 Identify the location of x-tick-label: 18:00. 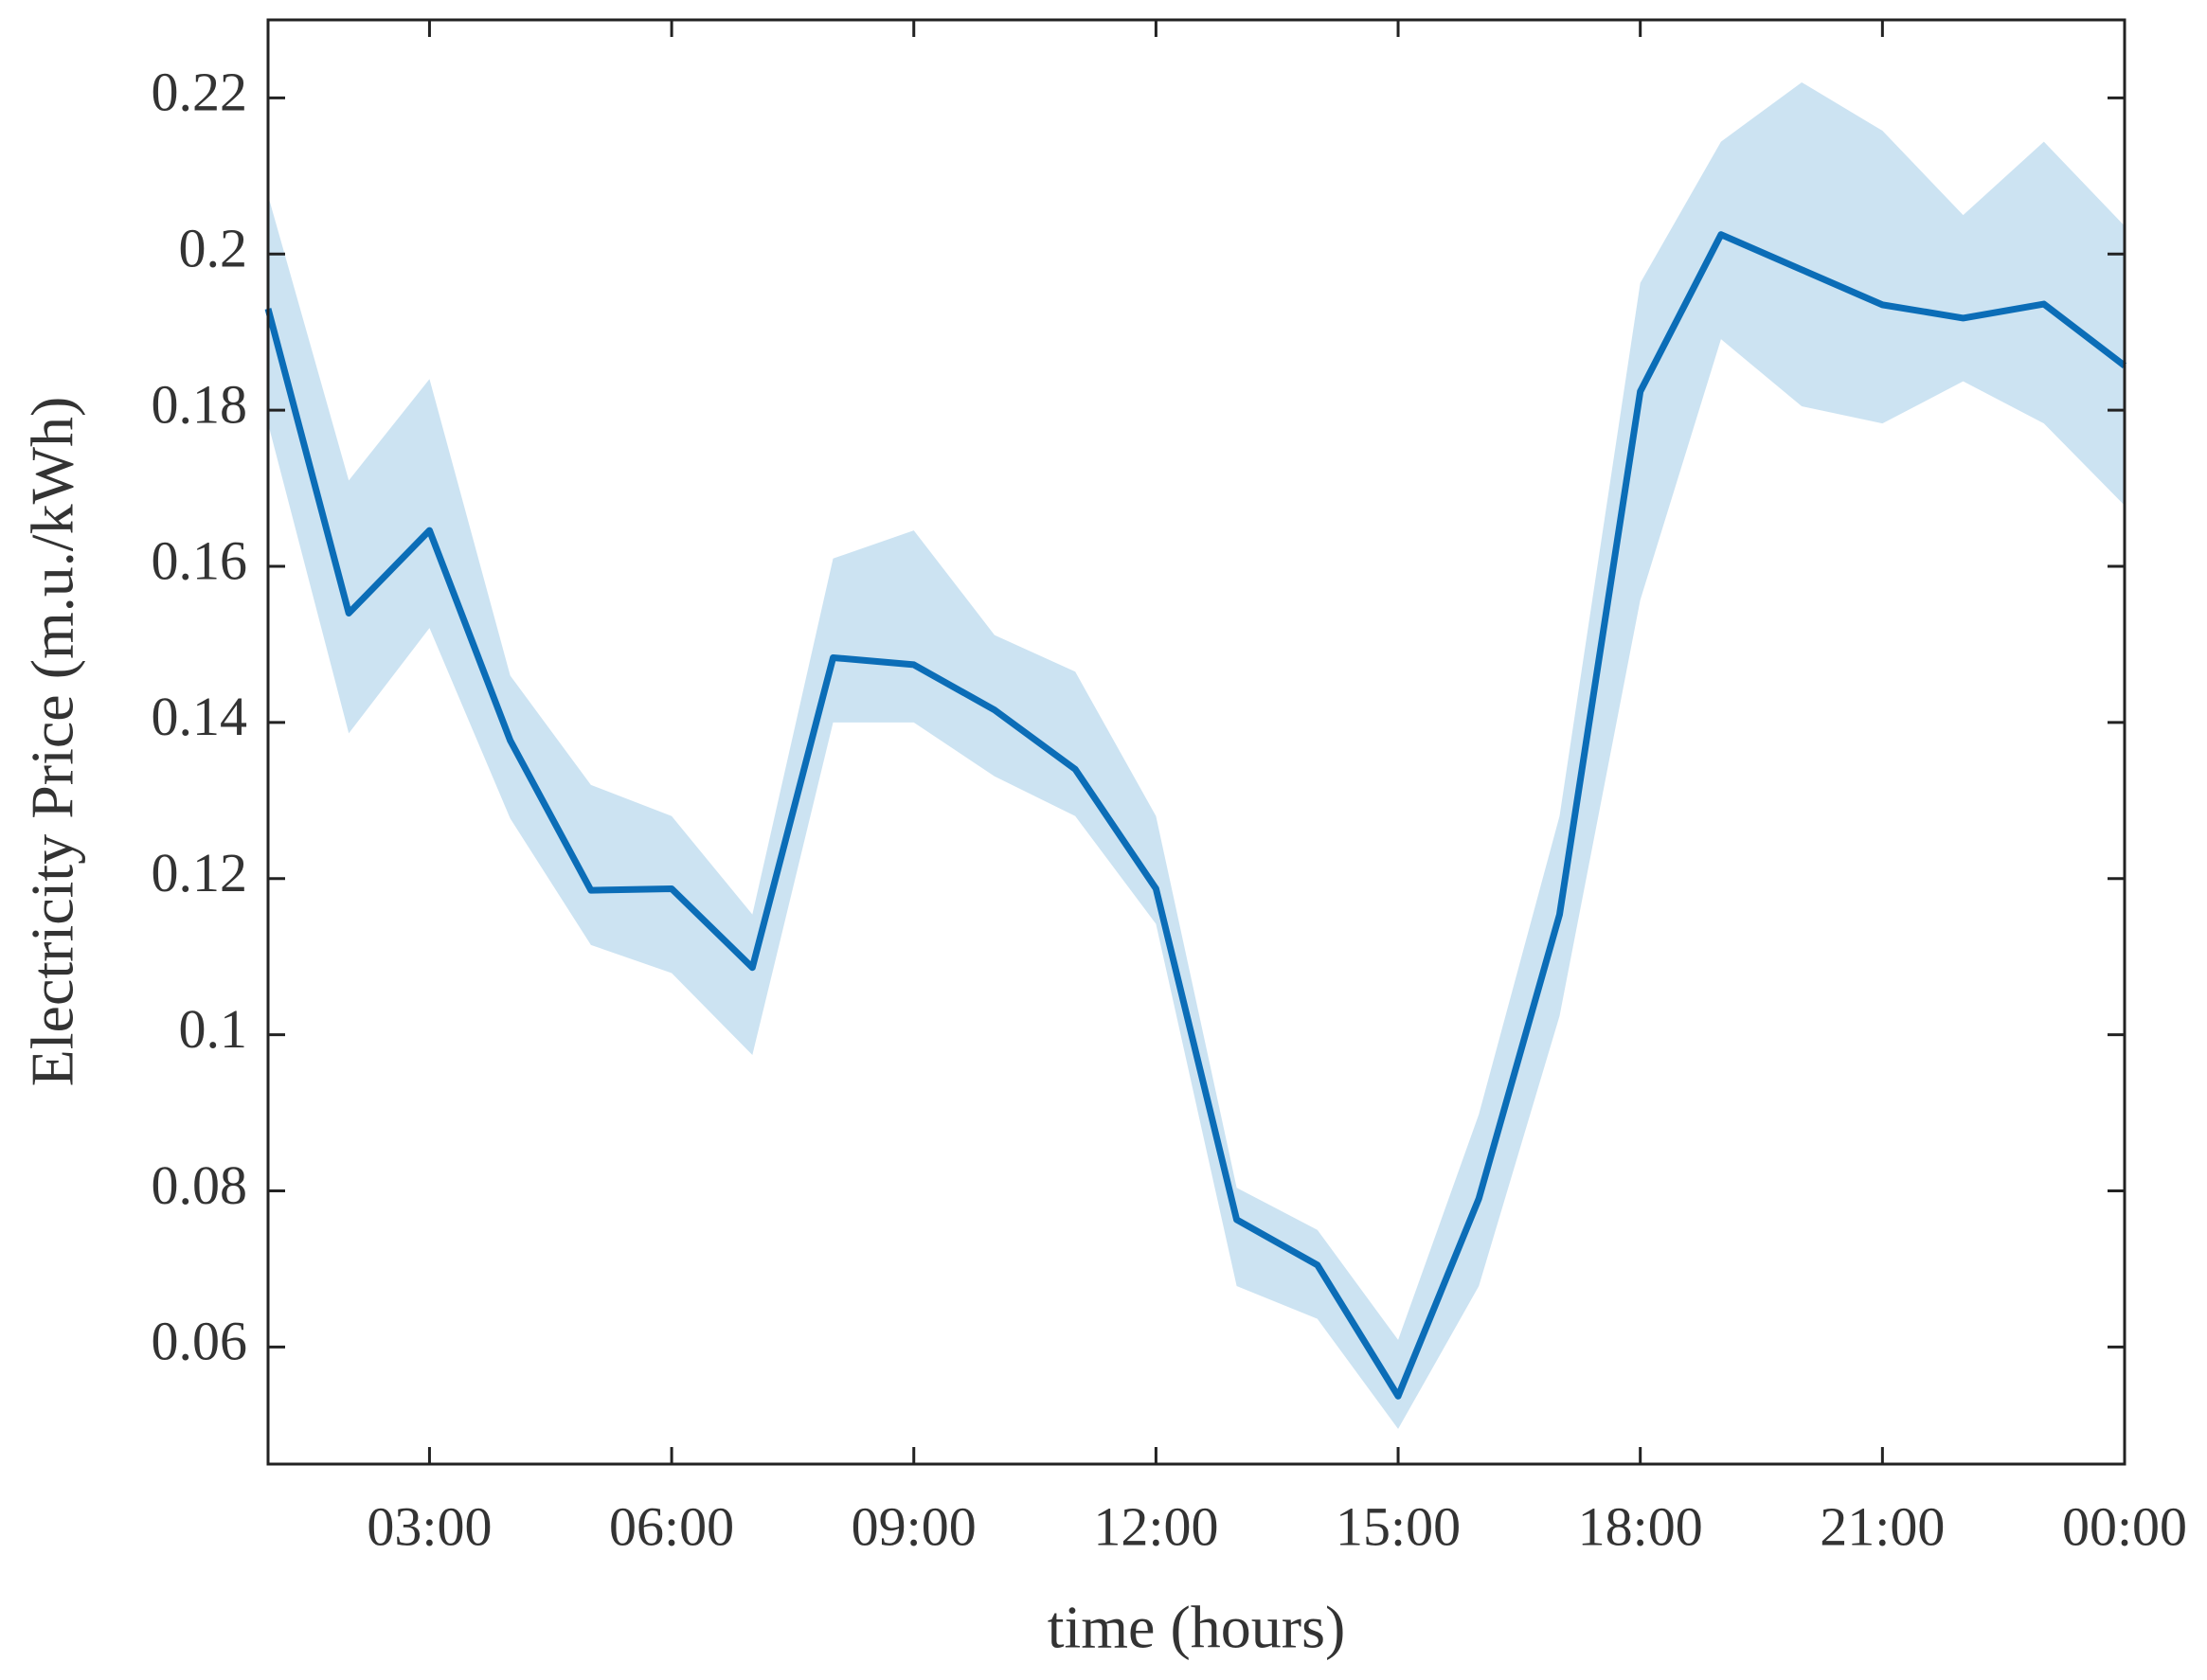
(1640, 1526).